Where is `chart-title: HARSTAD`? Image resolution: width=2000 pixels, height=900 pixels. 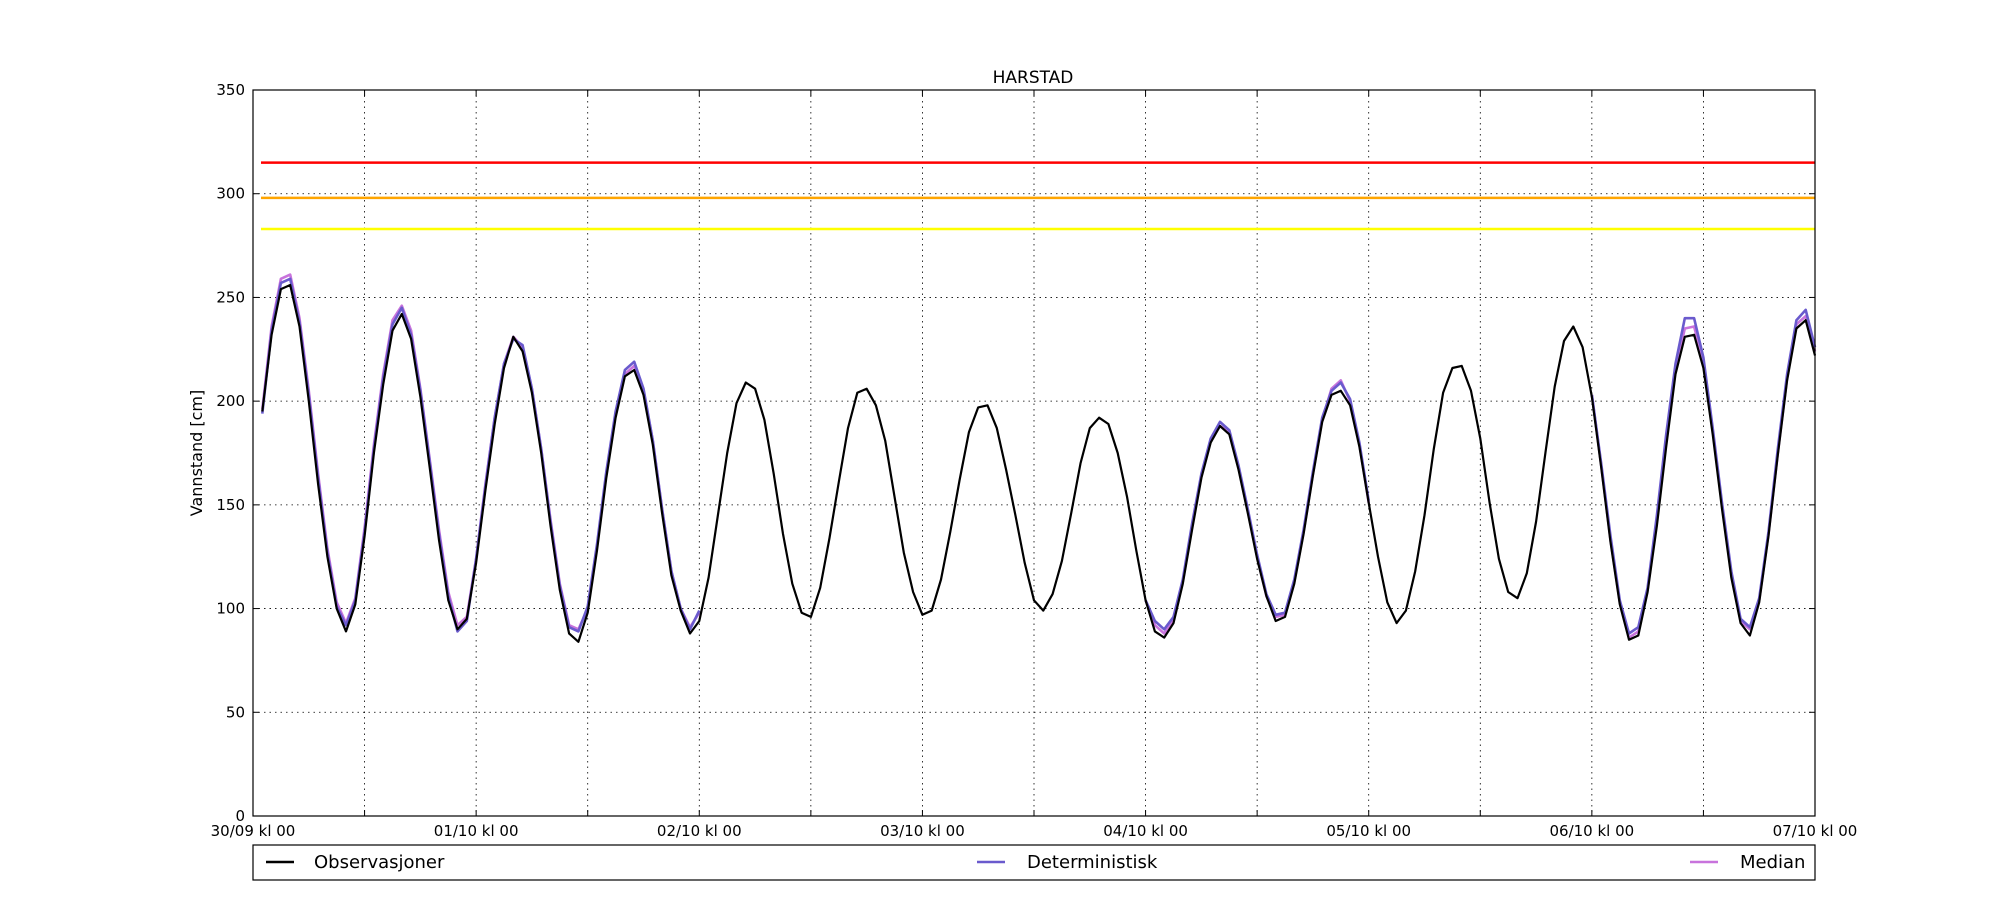 chart-title: HARSTAD is located at coordinates (1033, 78).